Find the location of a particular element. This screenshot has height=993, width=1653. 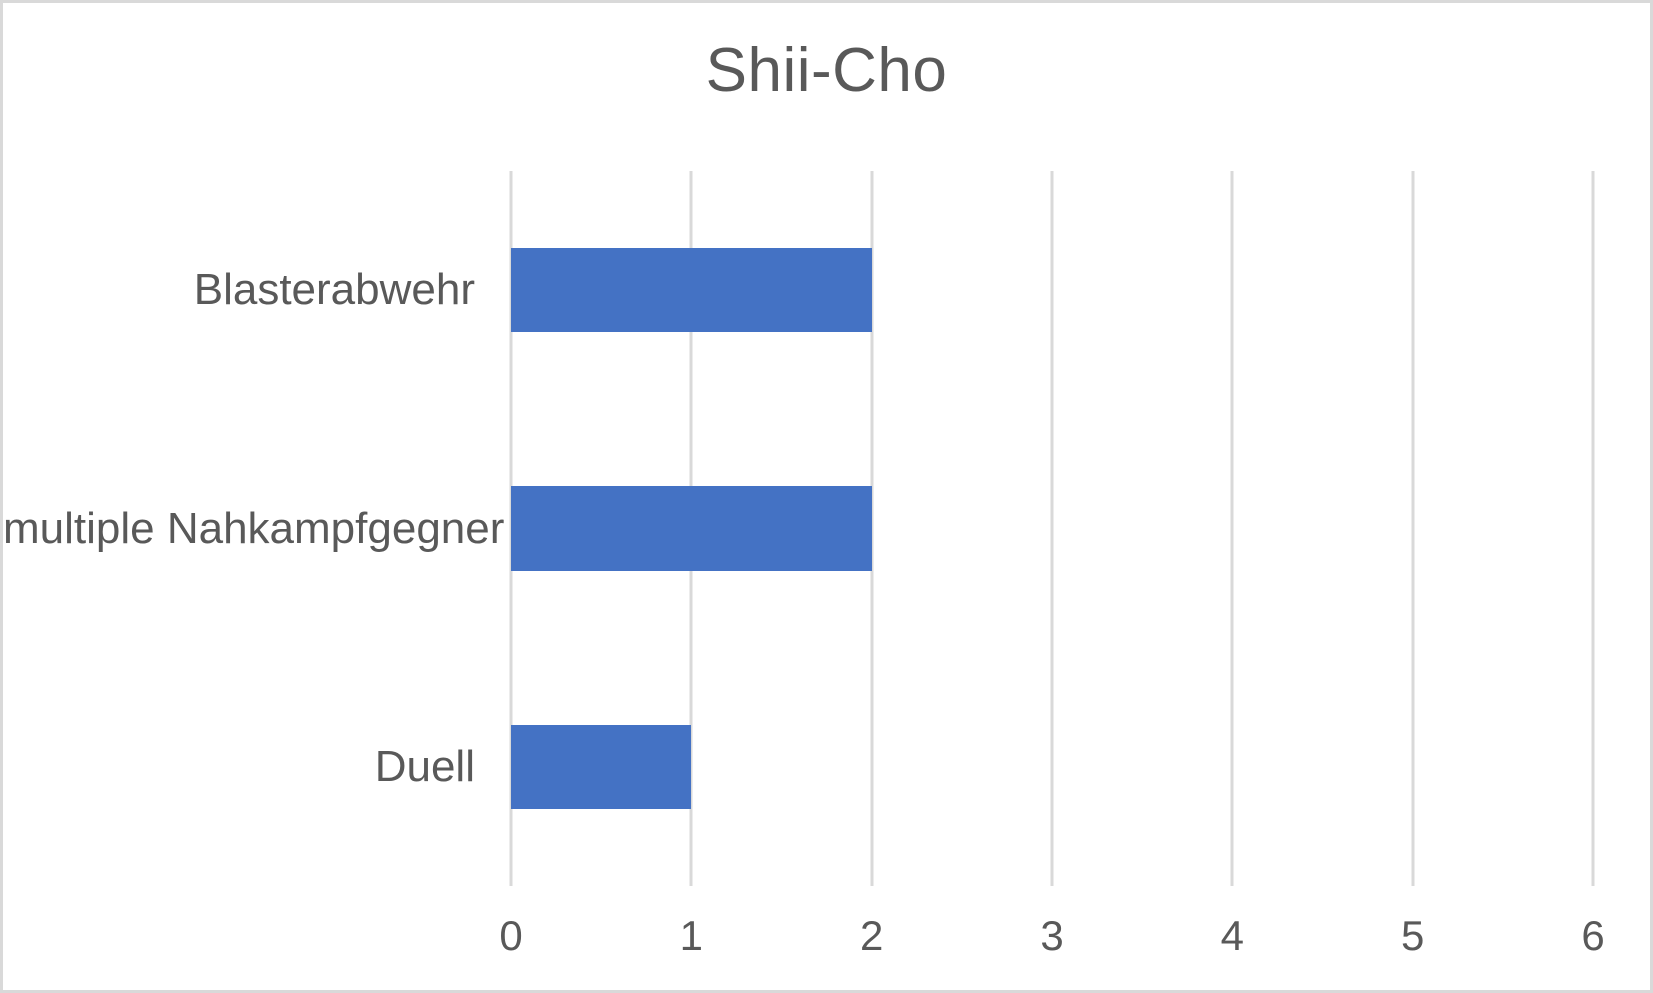

category-label: multiple Nahkampfgegner is located at coordinates (254, 528).